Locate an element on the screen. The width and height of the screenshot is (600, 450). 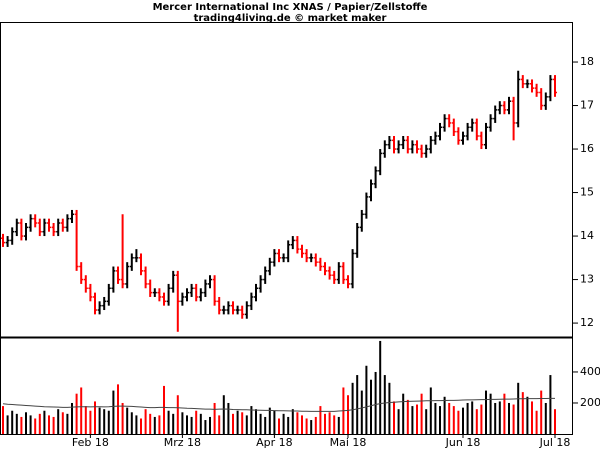
x-tick-label: Feb 18 is located at coordinates (90, 442).